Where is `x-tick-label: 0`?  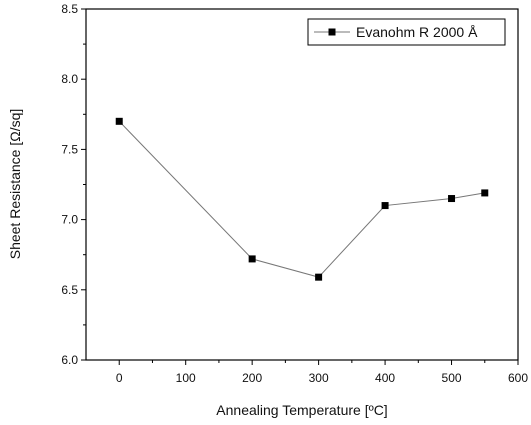
x-tick-label: 0 is located at coordinates (119, 378).